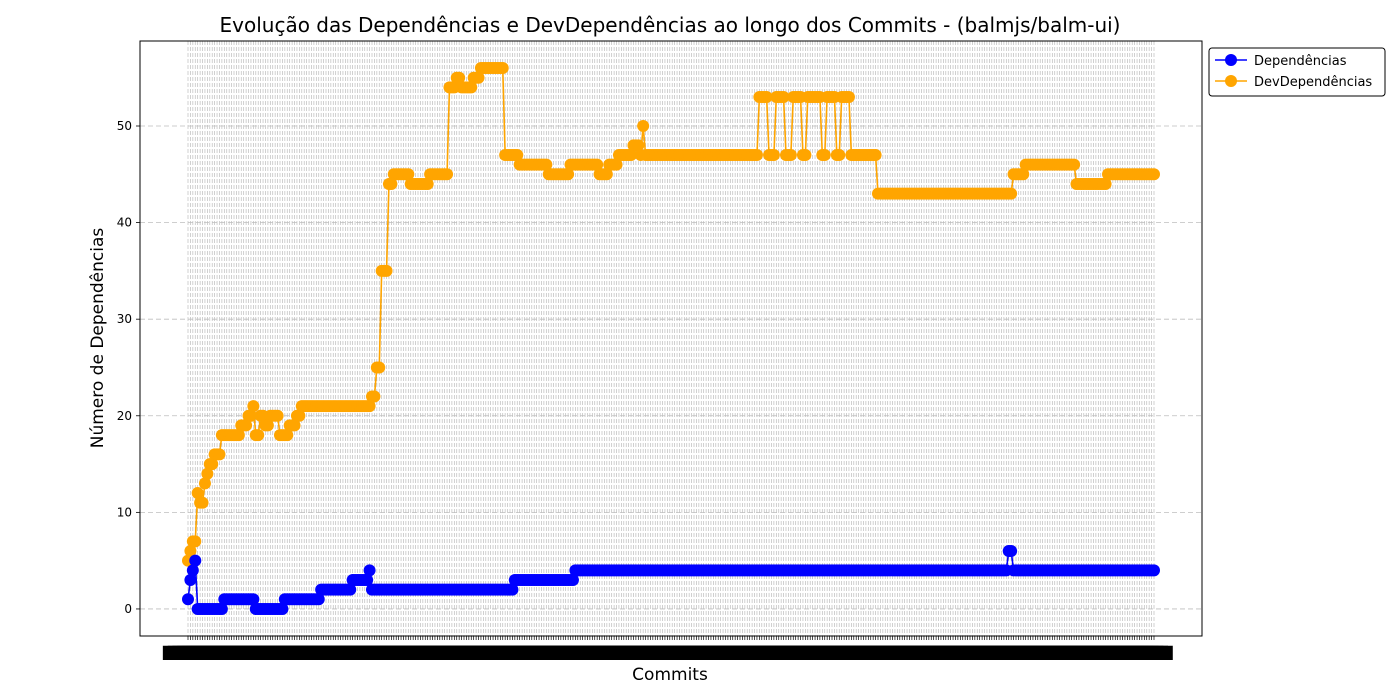 Image resolution: width=1400 pixels, height=700 pixels. What do you see at coordinates (1300, 61) in the screenshot?
I see `legend-label-dependencias: Dependências` at bounding box center [1300, 61].